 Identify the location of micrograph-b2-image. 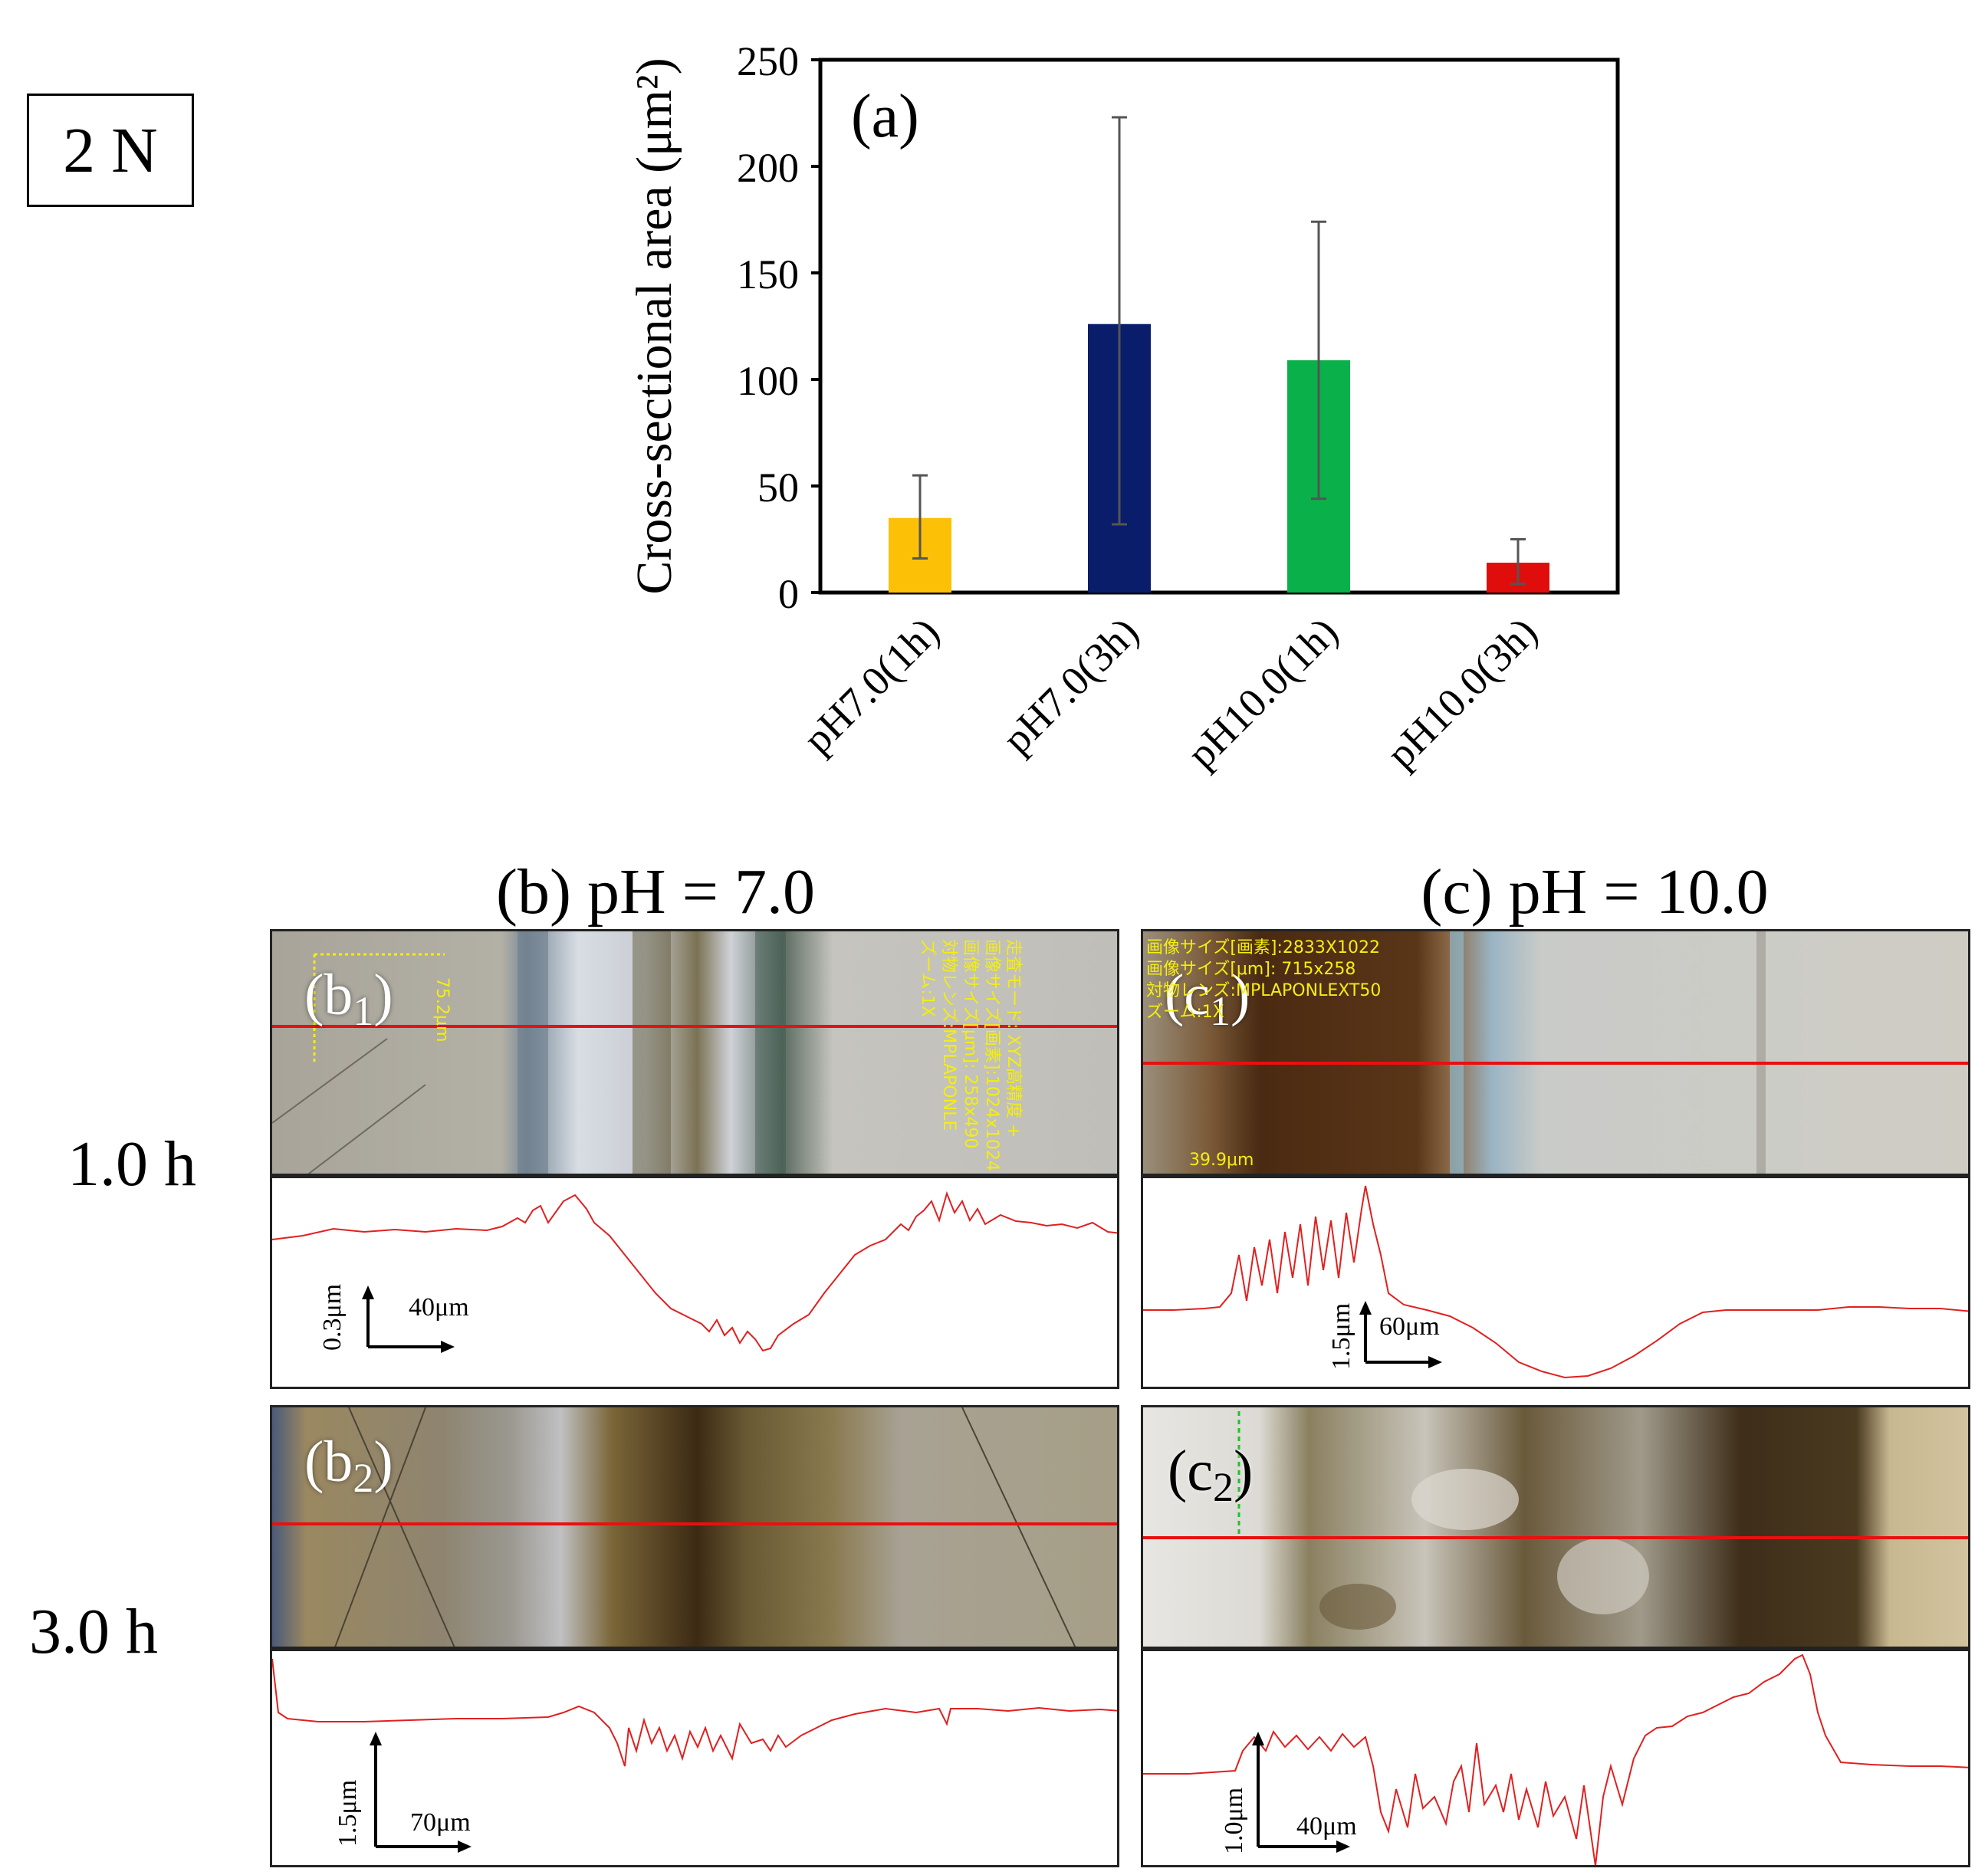
(694, 1527).